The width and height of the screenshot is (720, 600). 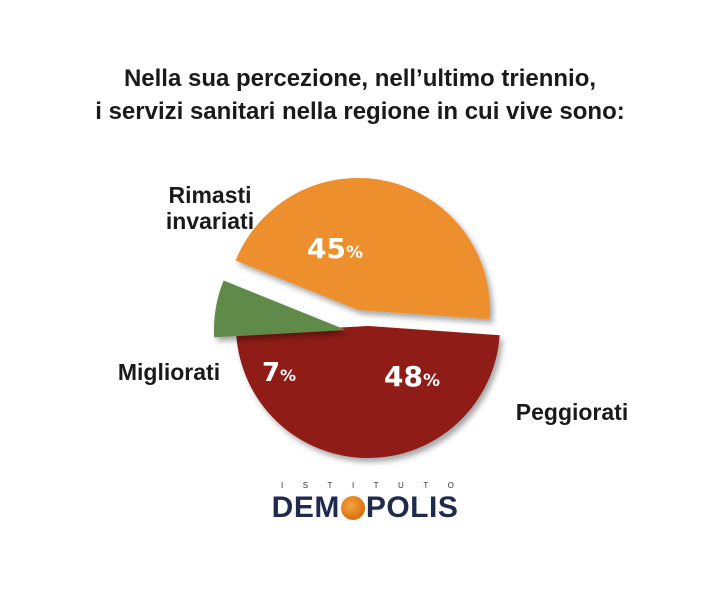 I want to click on logo-wordmark-end: POLIS, so click(x=412, y=507).